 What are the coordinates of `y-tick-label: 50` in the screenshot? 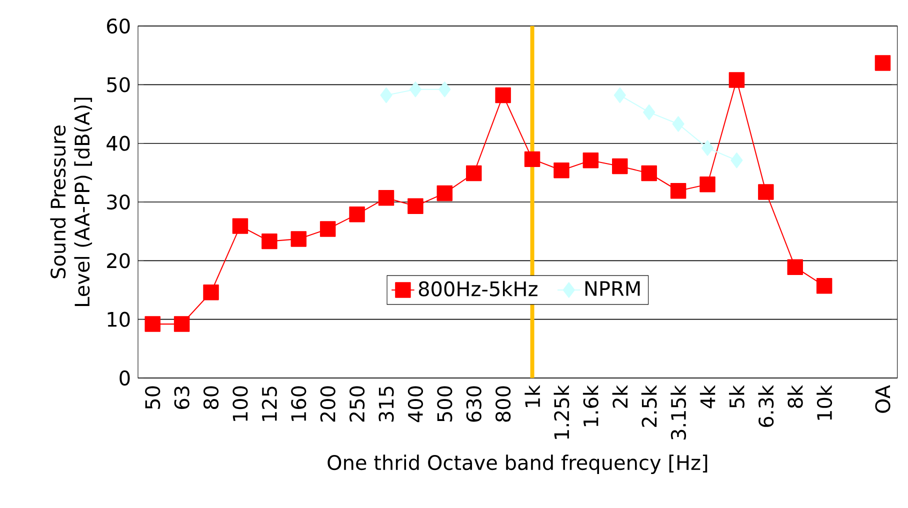 It's located at (118, 84).